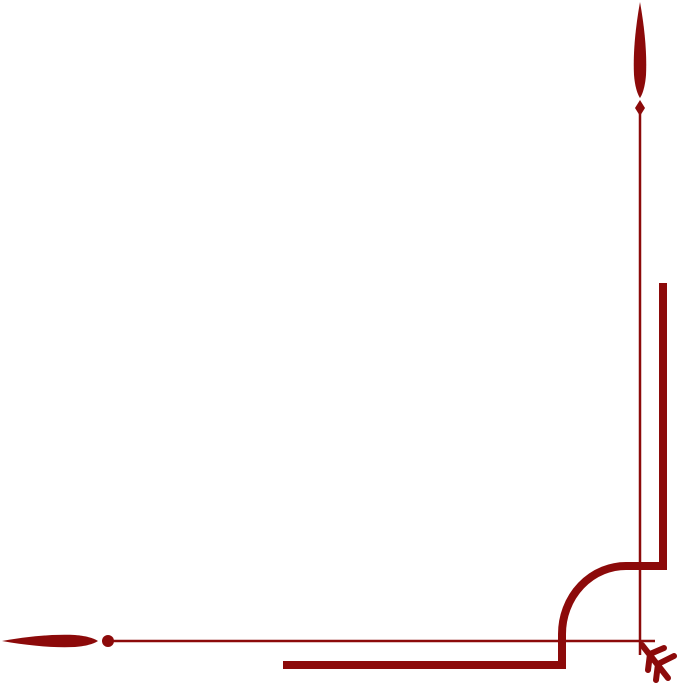 The image size is (681, 684). I want to click on left-spear, so click(50, 641).